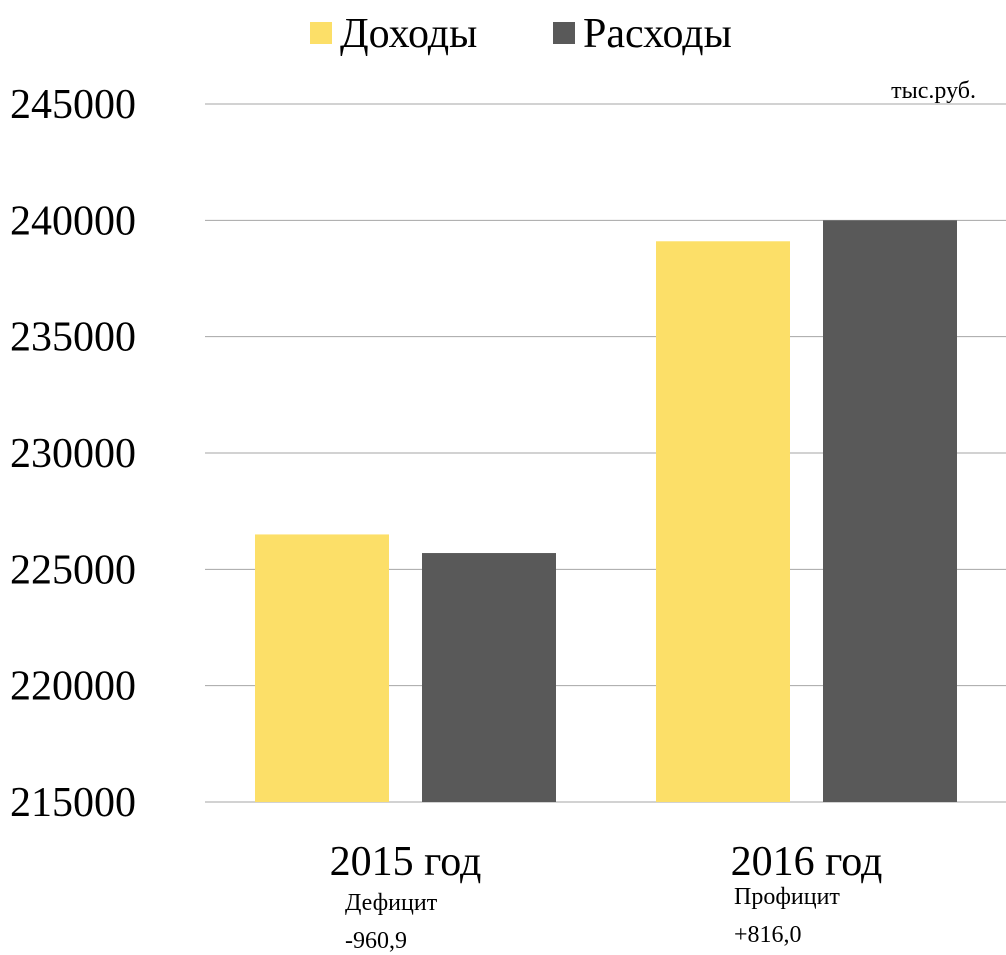 The image size is (1006, 955). What do you see at coordinates (391, 903) in the screenshot?
I see `note: Дефицит` at bounding box center [391, 903].